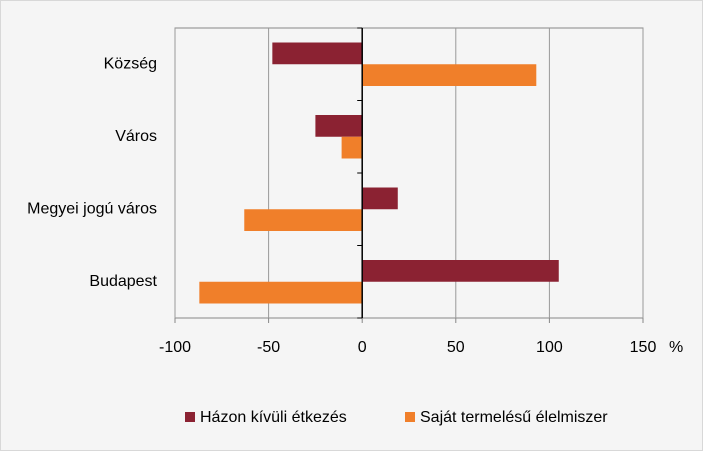 The width and height of the screenshot is (703, 451). I want to click on x-tick-label: 150, so click(643, 347).